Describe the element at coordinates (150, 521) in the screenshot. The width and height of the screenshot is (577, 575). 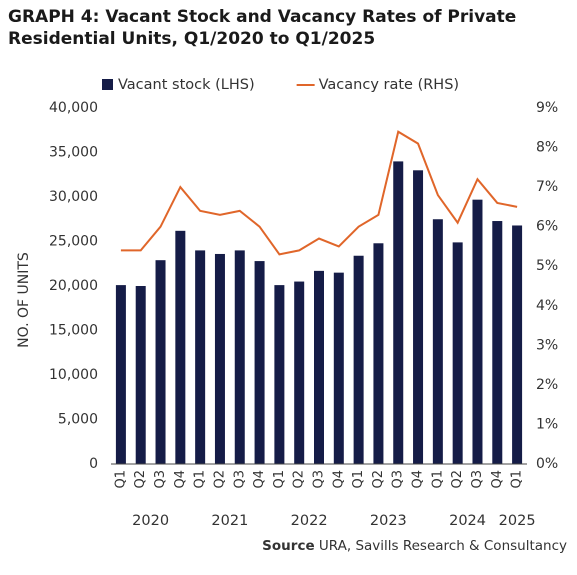
I see `x-group-label: 2020` at that location.